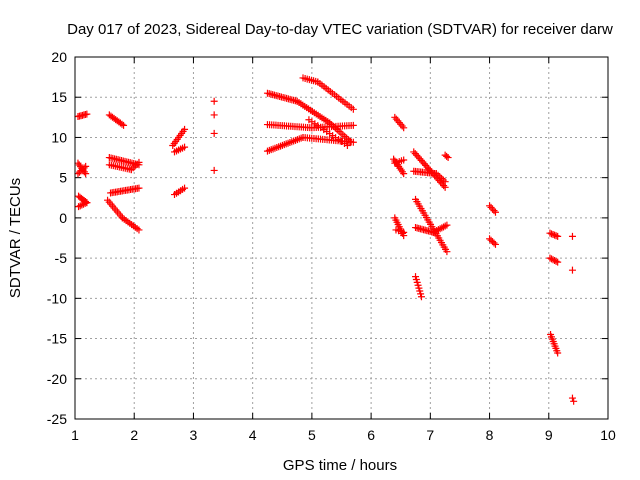 The height and width of the screenshot is (480, 640). What do you see at coordinates (490, 435) in the screenshot?
I see `x-tick-label: 8` at bounding box center [490, 435].